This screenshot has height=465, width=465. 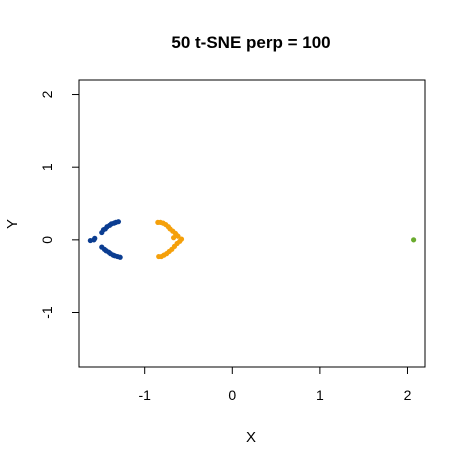 I want to click on y-tick-label: 1, so click(x=47, y=167).